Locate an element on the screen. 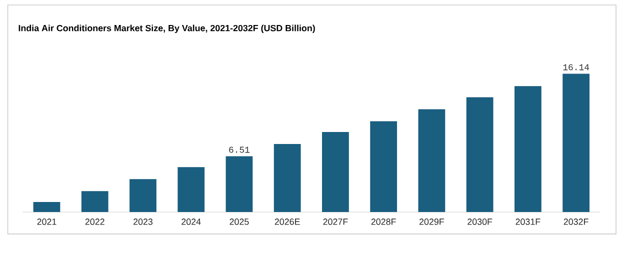 Image resolution: width=628 pixels, height=278 pixels. x-tick-label: 2021 is located at coordinates (46, 221).